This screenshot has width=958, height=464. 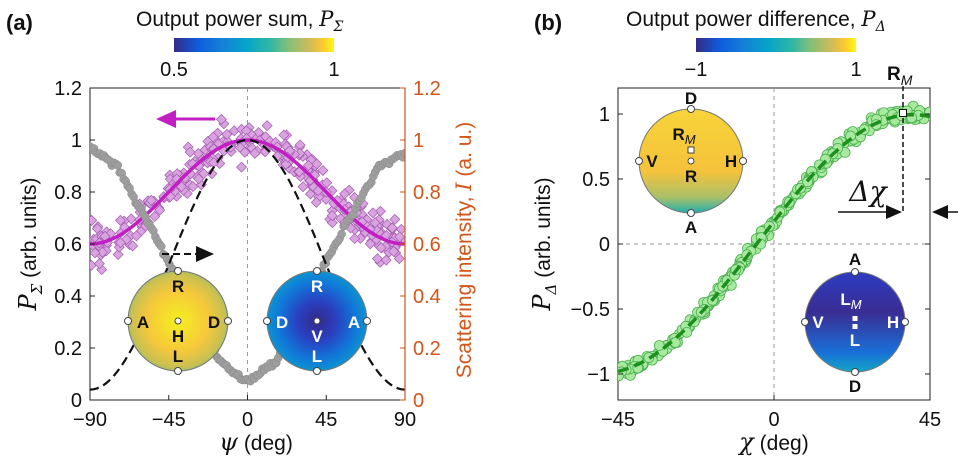 What do you see at coordinates (317, 336) in the screenshot?
I see `sphere-label-v: V` at bounding box center [317, 336].